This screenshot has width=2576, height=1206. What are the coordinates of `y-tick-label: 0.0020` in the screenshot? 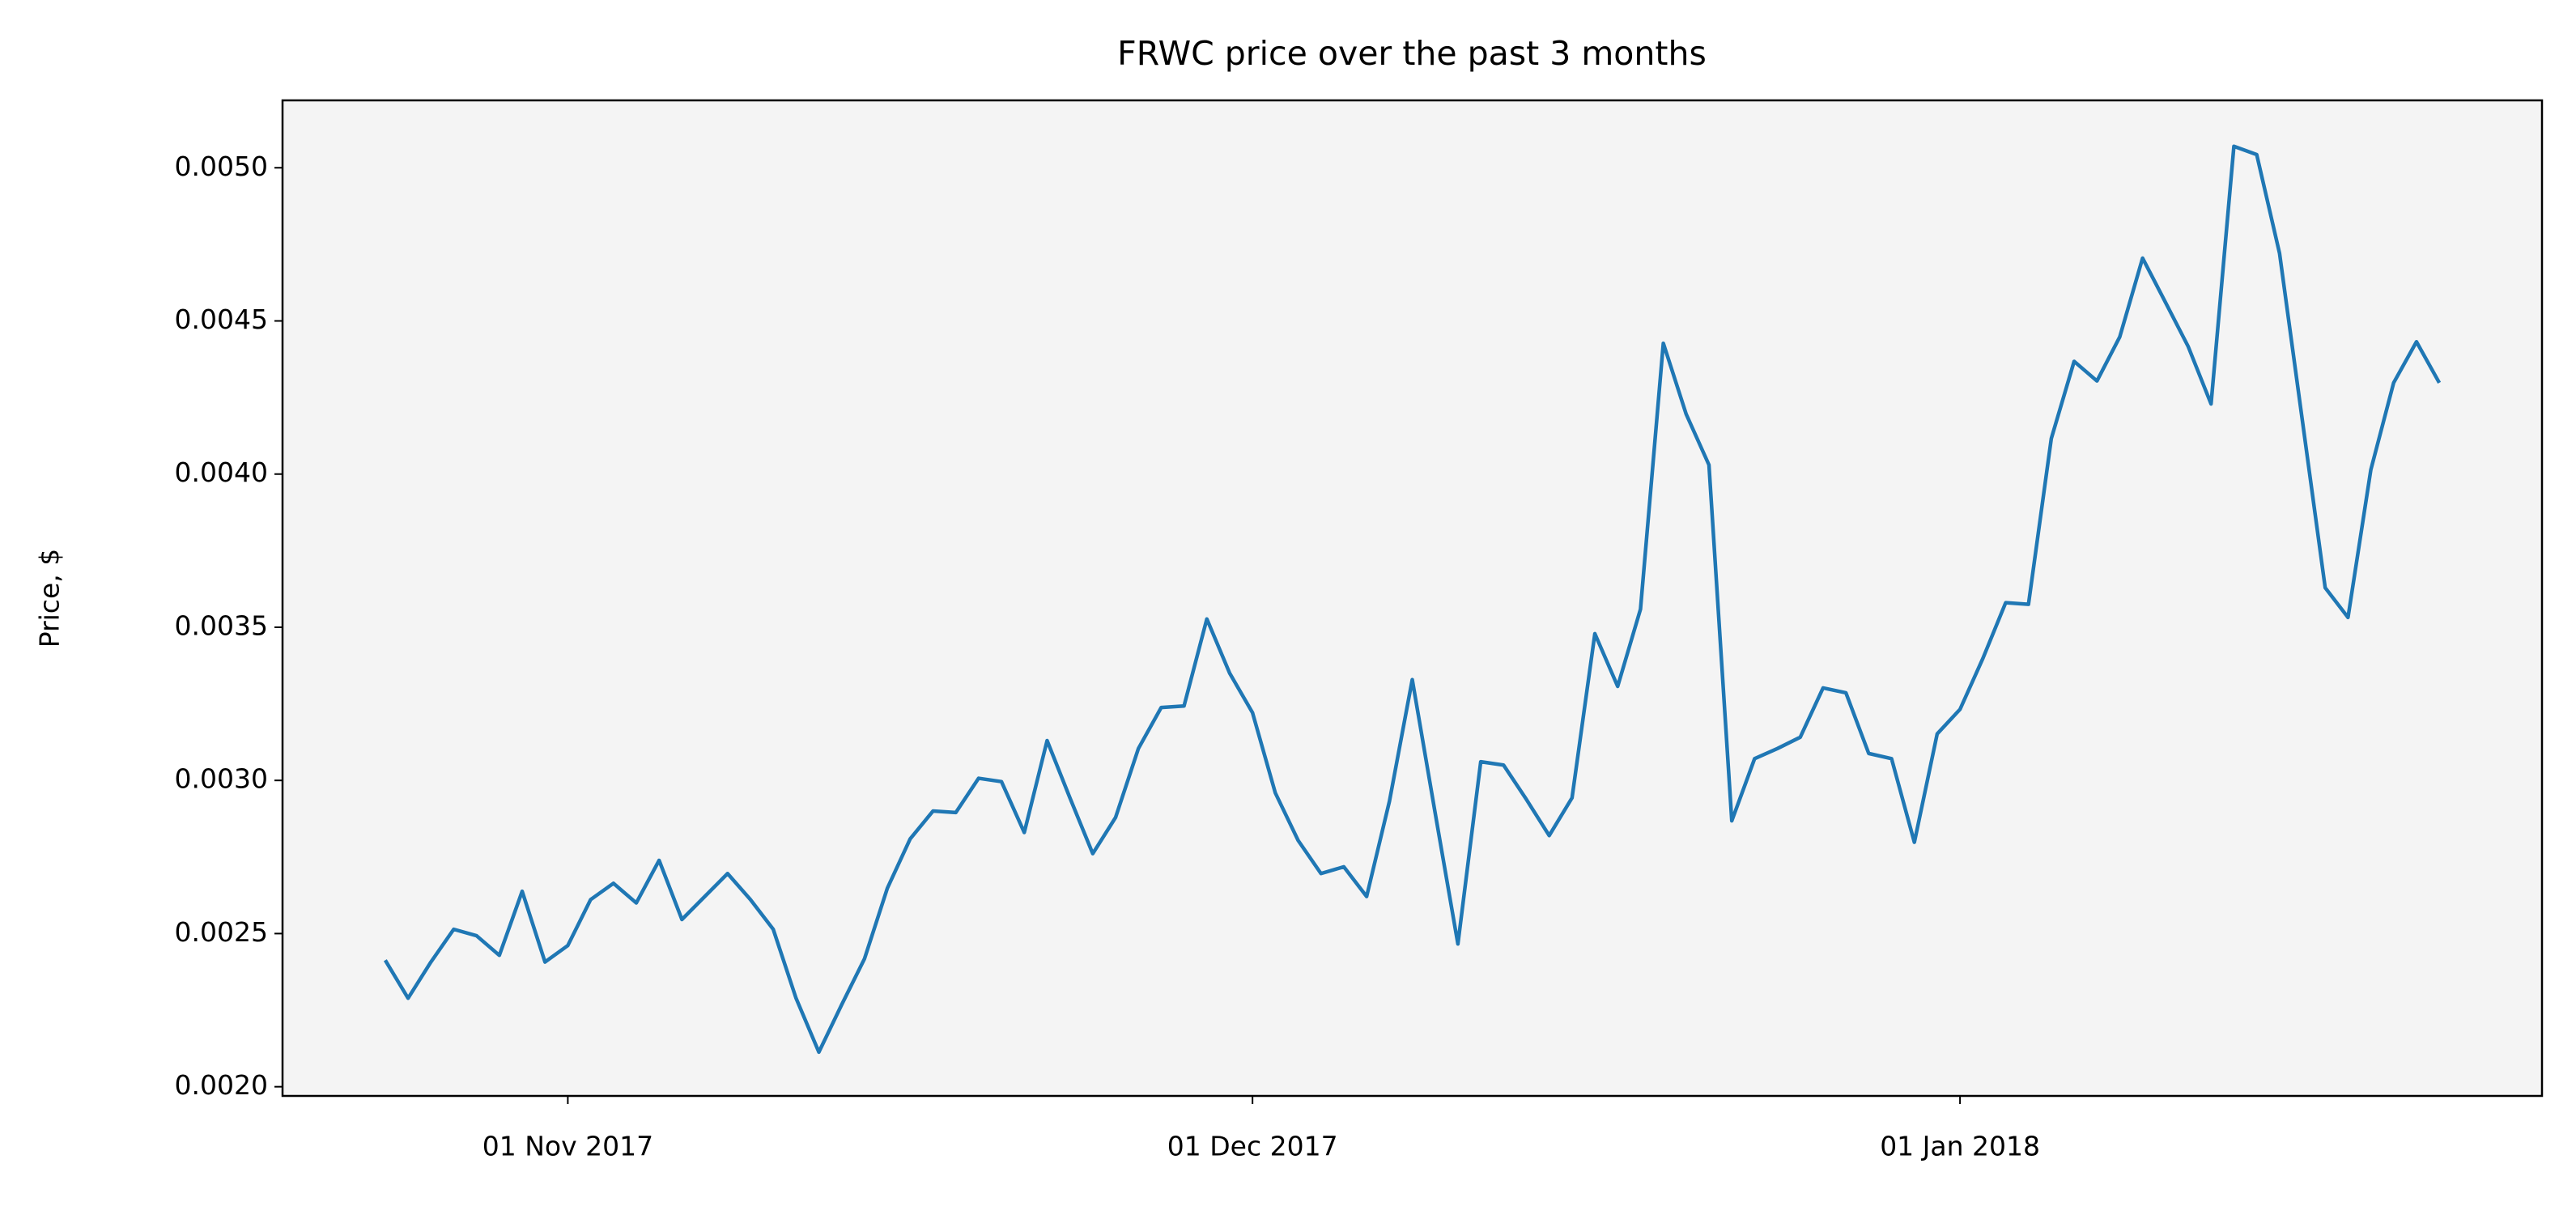 It's located at (221, 1085).